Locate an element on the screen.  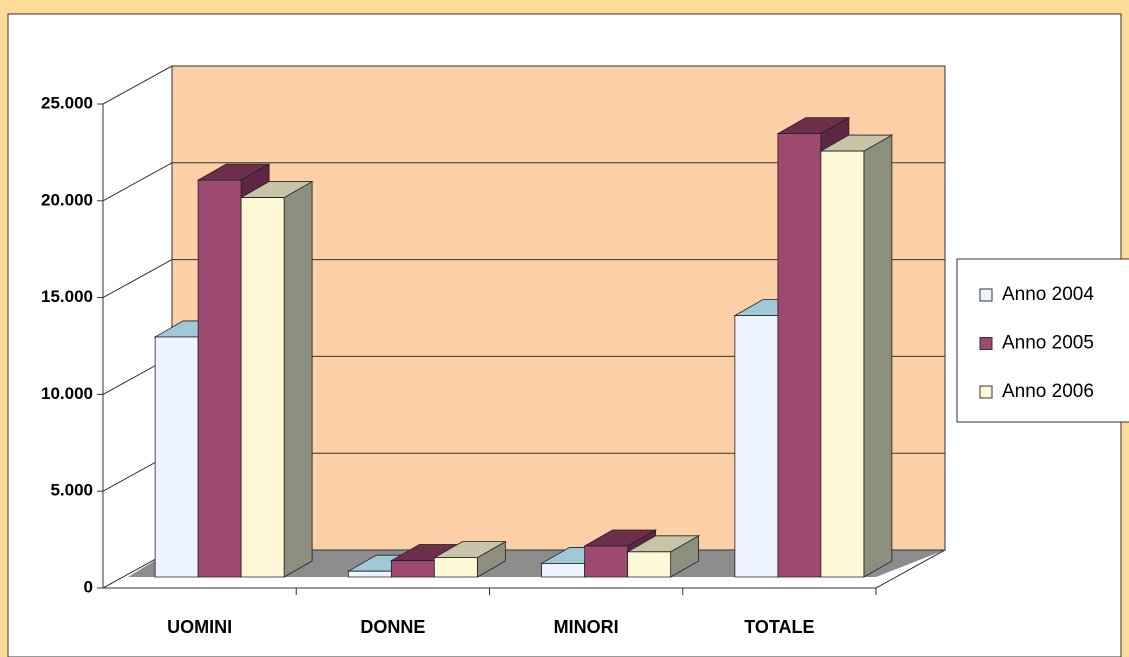
legend-label: Anno 2005 is located at coordinates (1048, 343).